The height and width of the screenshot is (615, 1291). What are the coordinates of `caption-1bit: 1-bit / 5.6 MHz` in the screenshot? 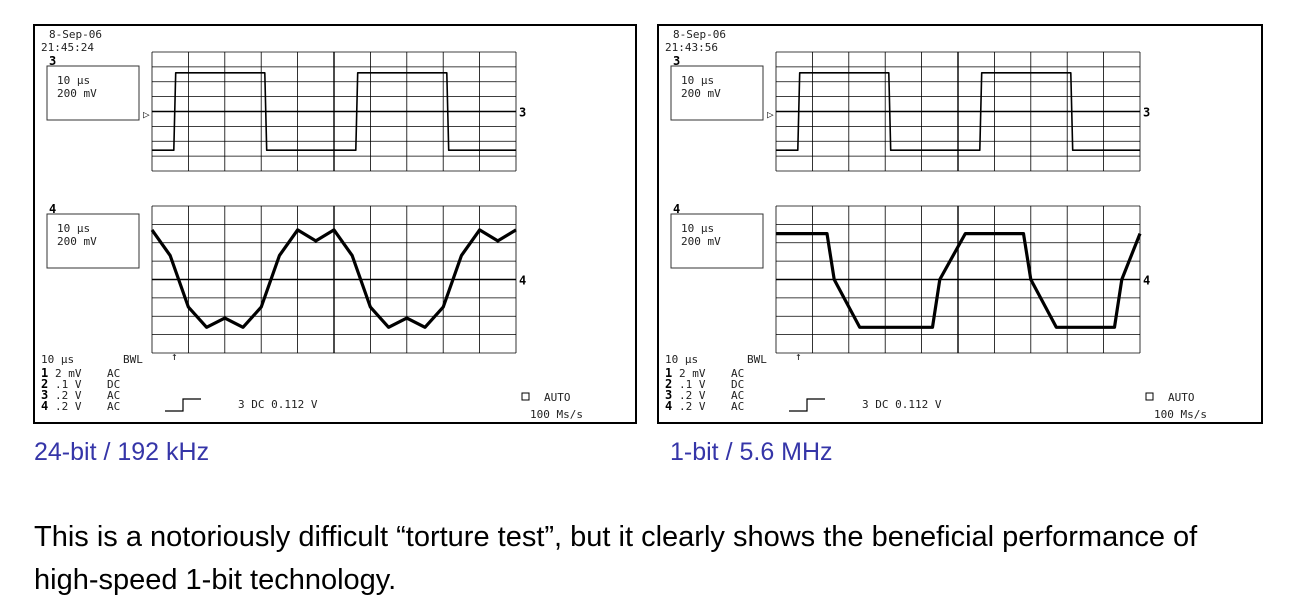 It's located at (751, 452).